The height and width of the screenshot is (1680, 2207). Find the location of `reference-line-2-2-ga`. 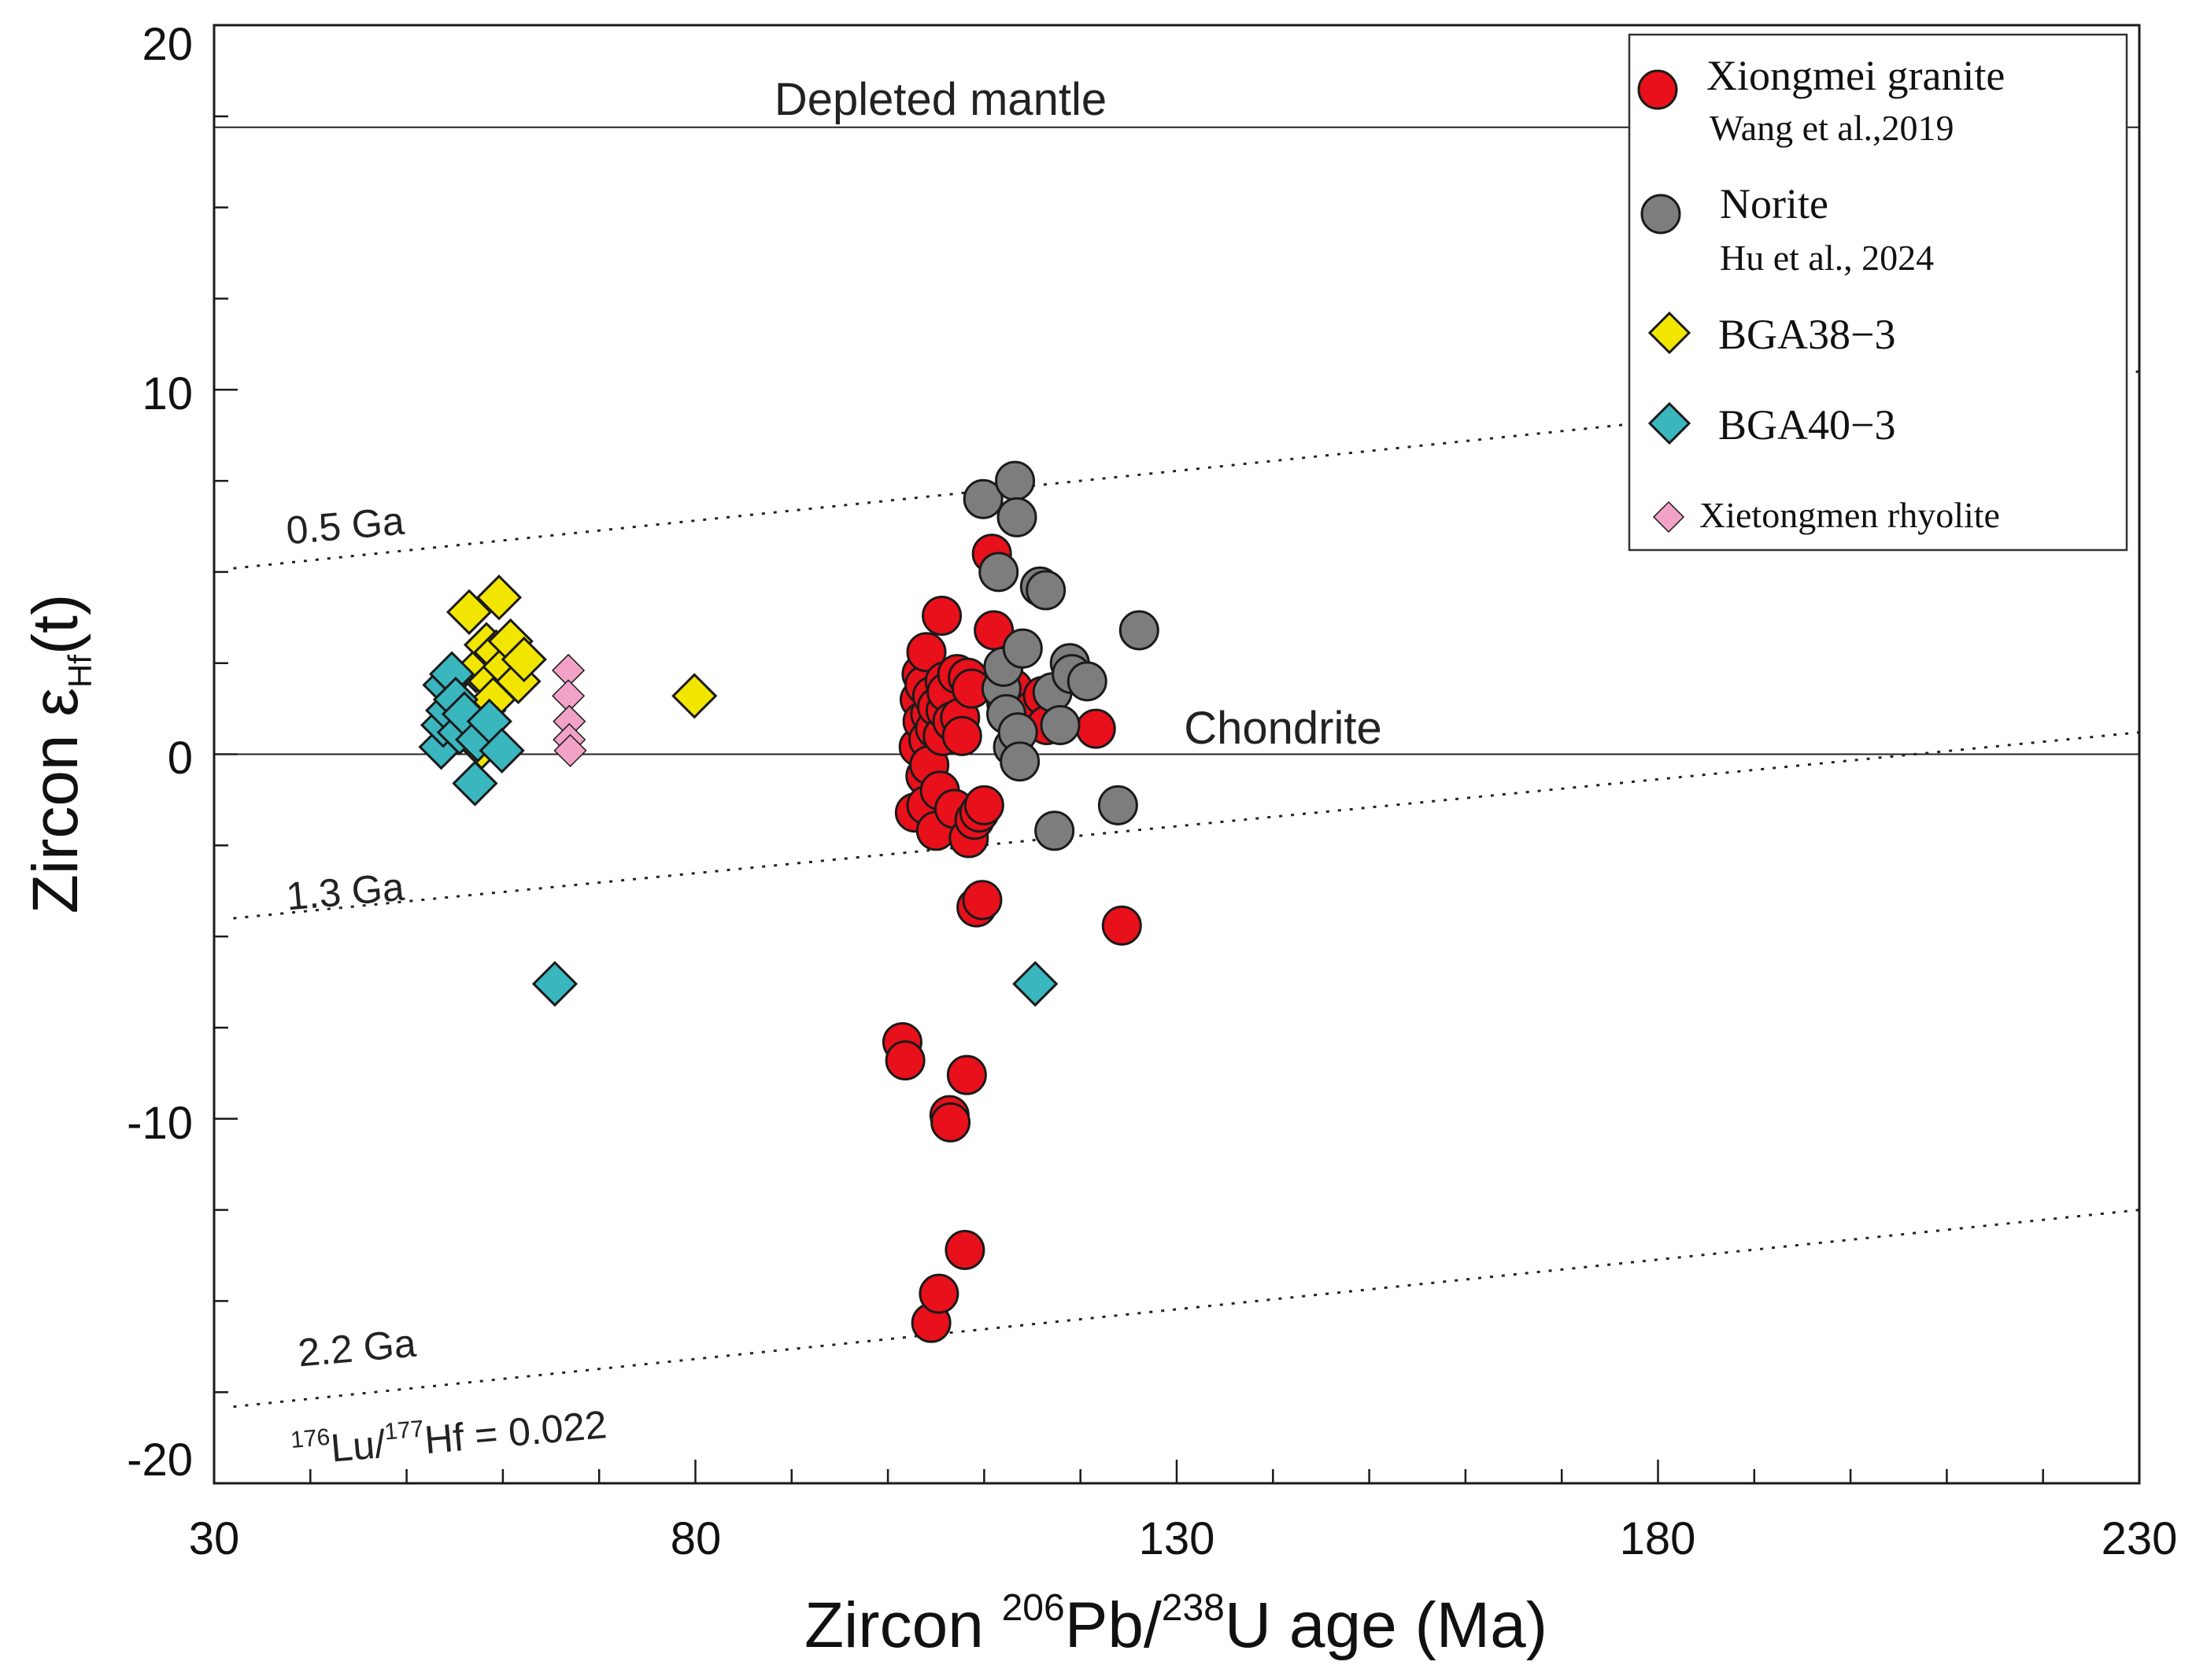

reference-line-2-2-ga is located at coordinates (1186, 1309).